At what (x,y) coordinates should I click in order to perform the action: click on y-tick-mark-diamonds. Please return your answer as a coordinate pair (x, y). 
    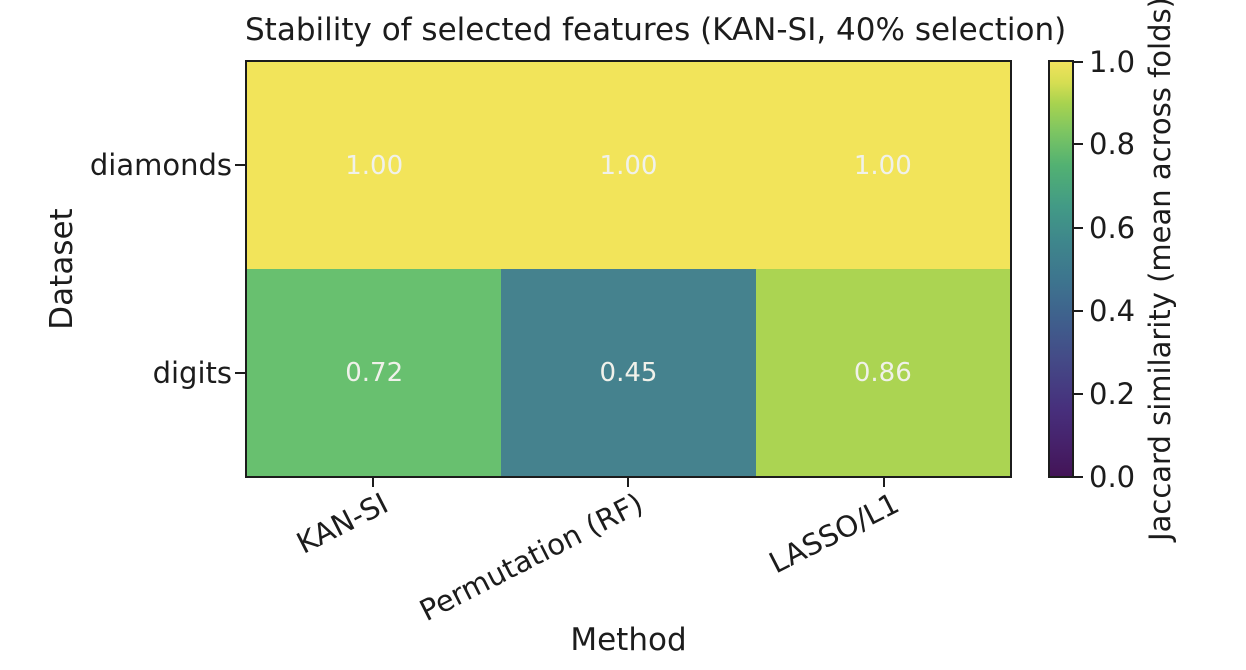
    Looking at the image, I should click on (240, 165).